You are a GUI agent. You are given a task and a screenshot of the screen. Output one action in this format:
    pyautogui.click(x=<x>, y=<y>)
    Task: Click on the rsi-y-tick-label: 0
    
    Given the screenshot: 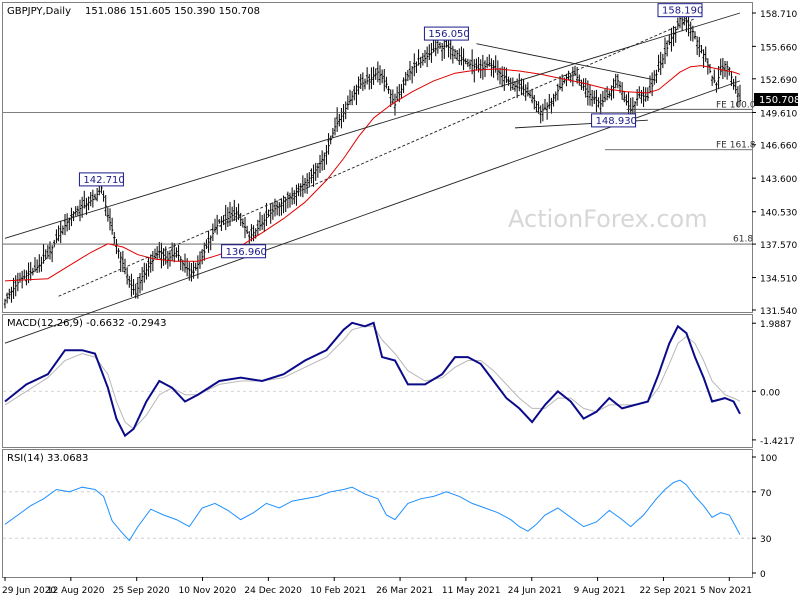 What is the action you would take?
    pyautogui.click(x=763, y=575)
    